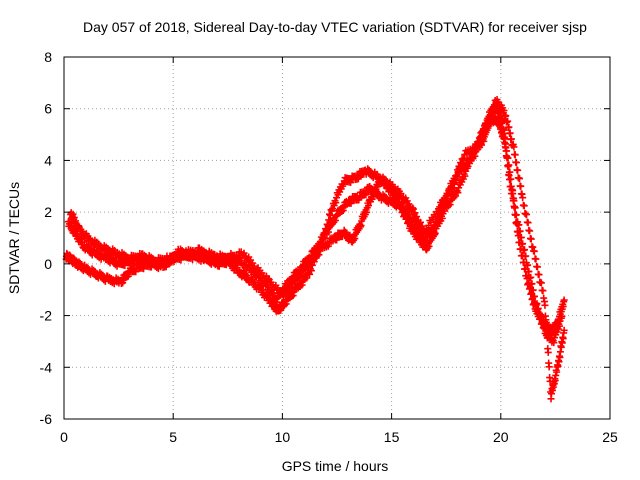 The height and width of the screenshot is (480, 640). Describe the element at coordinates (392, 437) in the screenshot. I see `x-tick-label: 15` at that location.